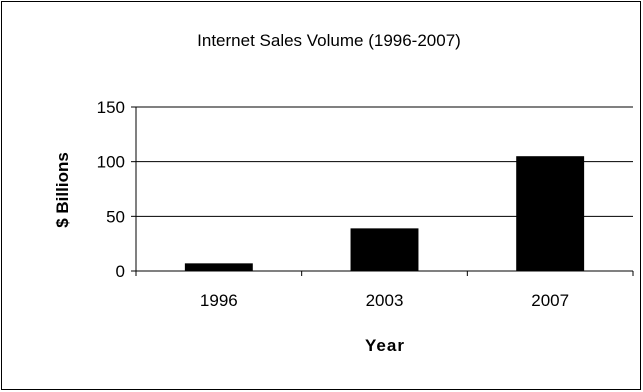 The image size is (643, 392). I want to click on bar-2003, so click(384, 249).